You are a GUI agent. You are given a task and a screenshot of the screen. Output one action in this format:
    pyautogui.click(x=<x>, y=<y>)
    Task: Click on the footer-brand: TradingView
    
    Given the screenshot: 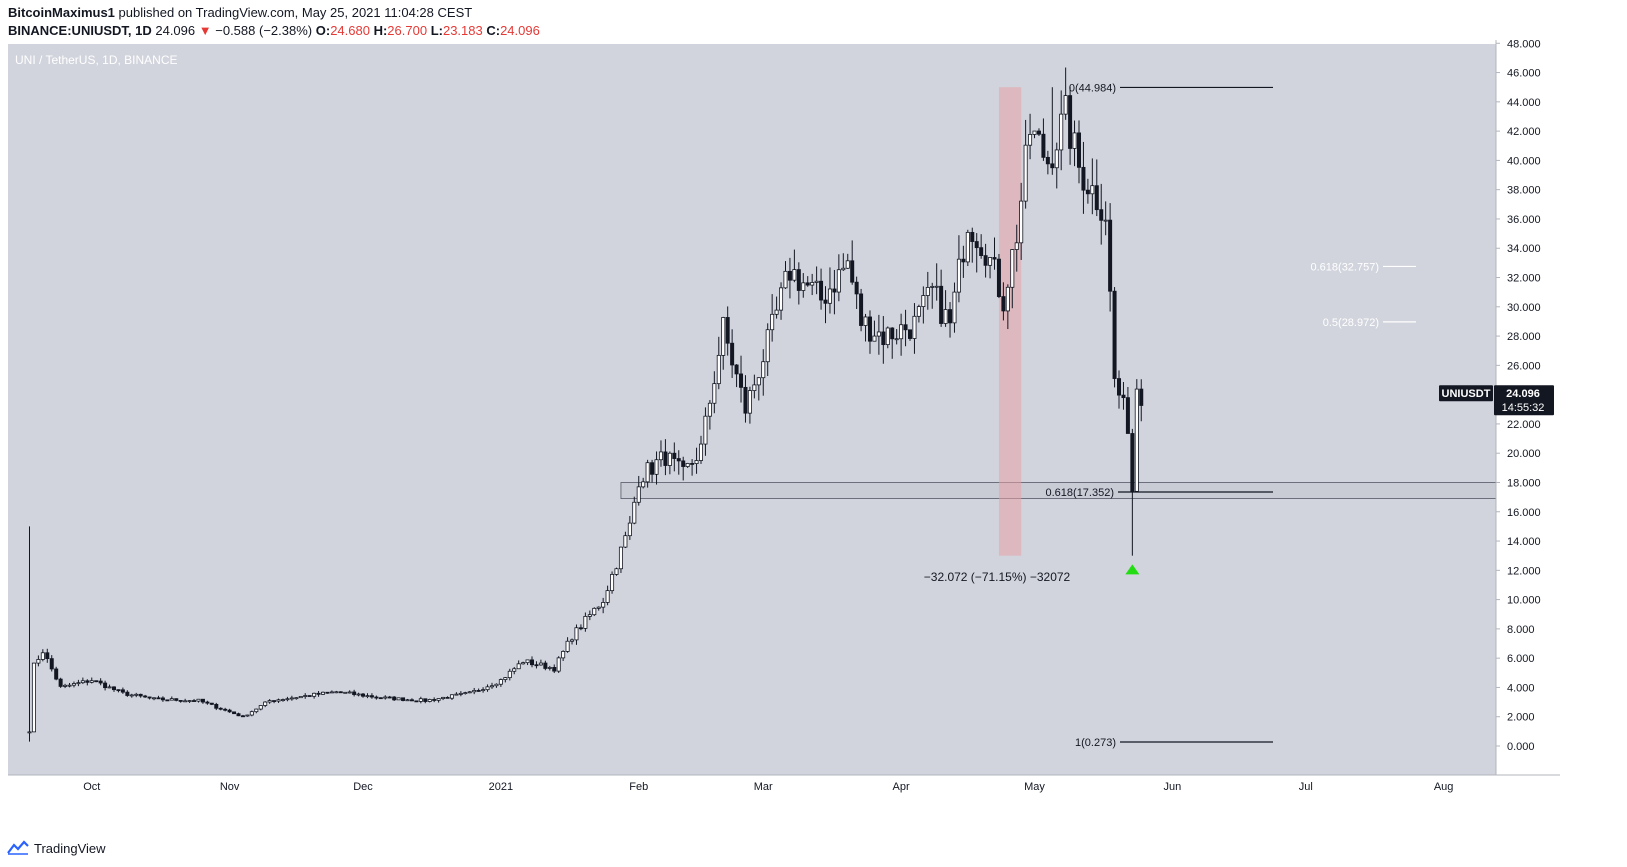 What is the action you would take?
    pyautogui.click(x=70, y=848)
    